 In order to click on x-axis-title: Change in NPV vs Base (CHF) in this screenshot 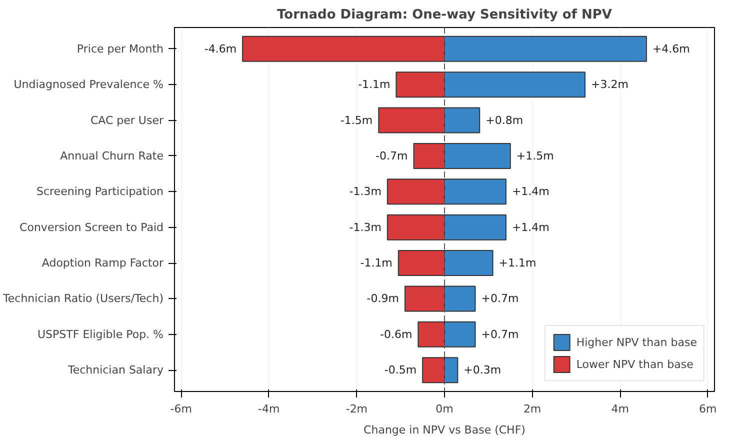, I will do `click(445, 430)`.